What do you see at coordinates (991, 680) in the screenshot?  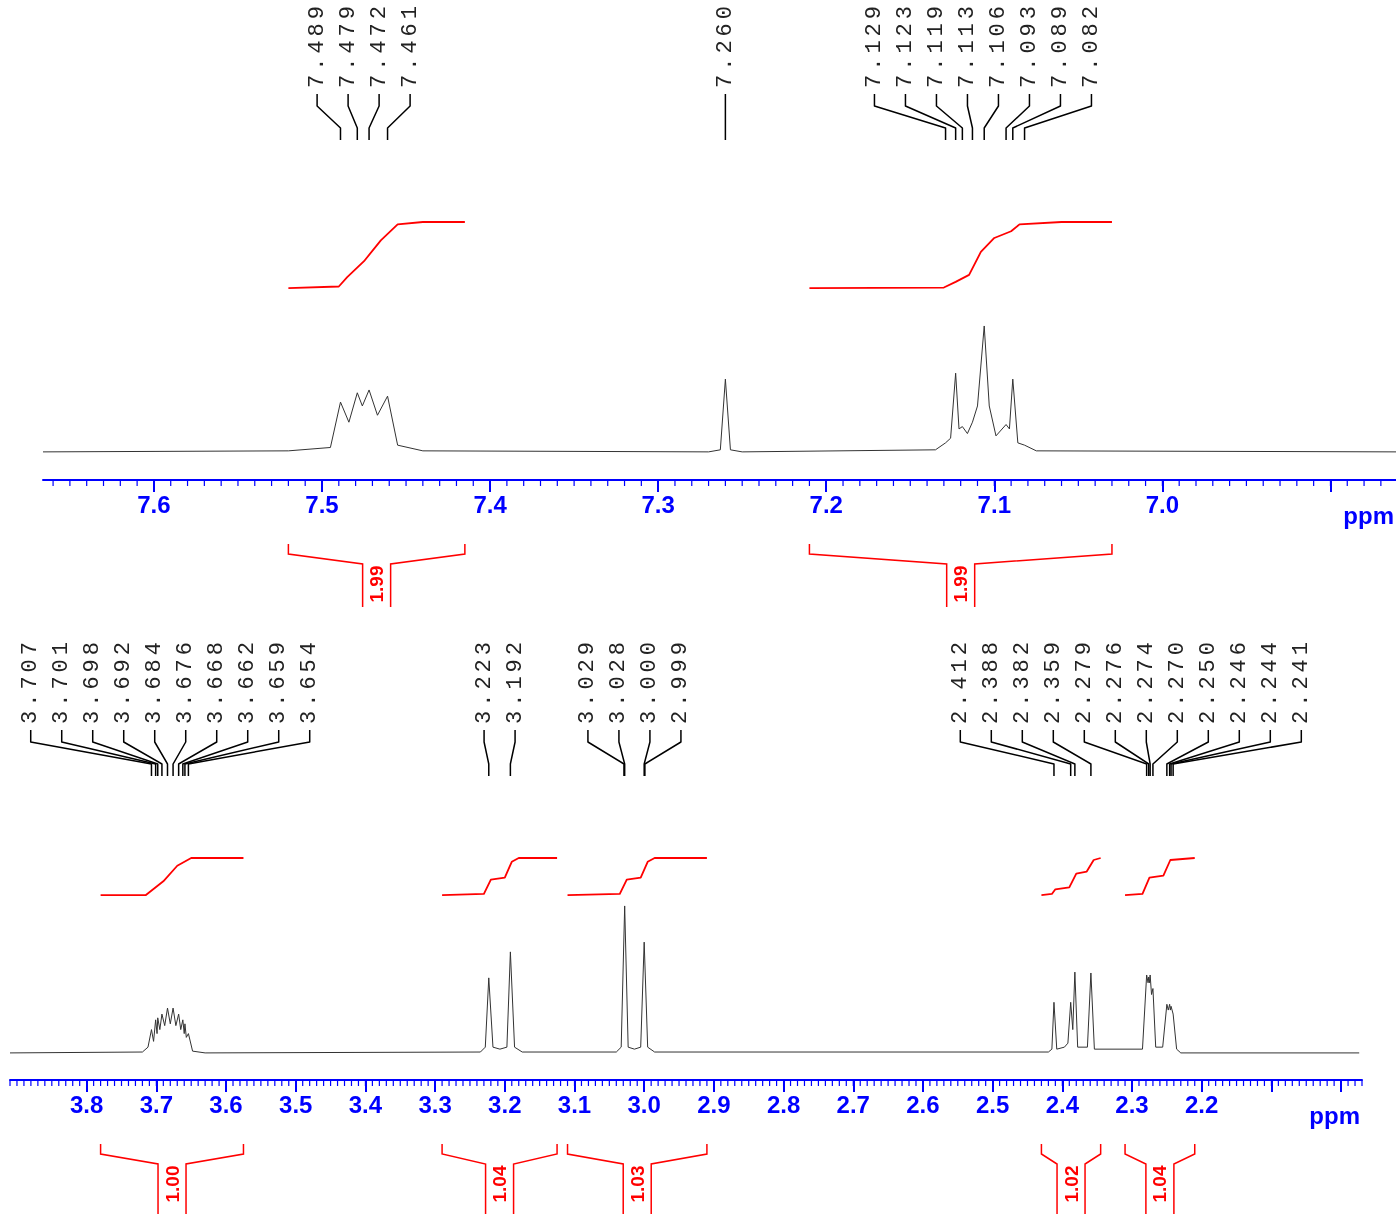 I see `annotation: 2.388` at bounding box center [991, 680].